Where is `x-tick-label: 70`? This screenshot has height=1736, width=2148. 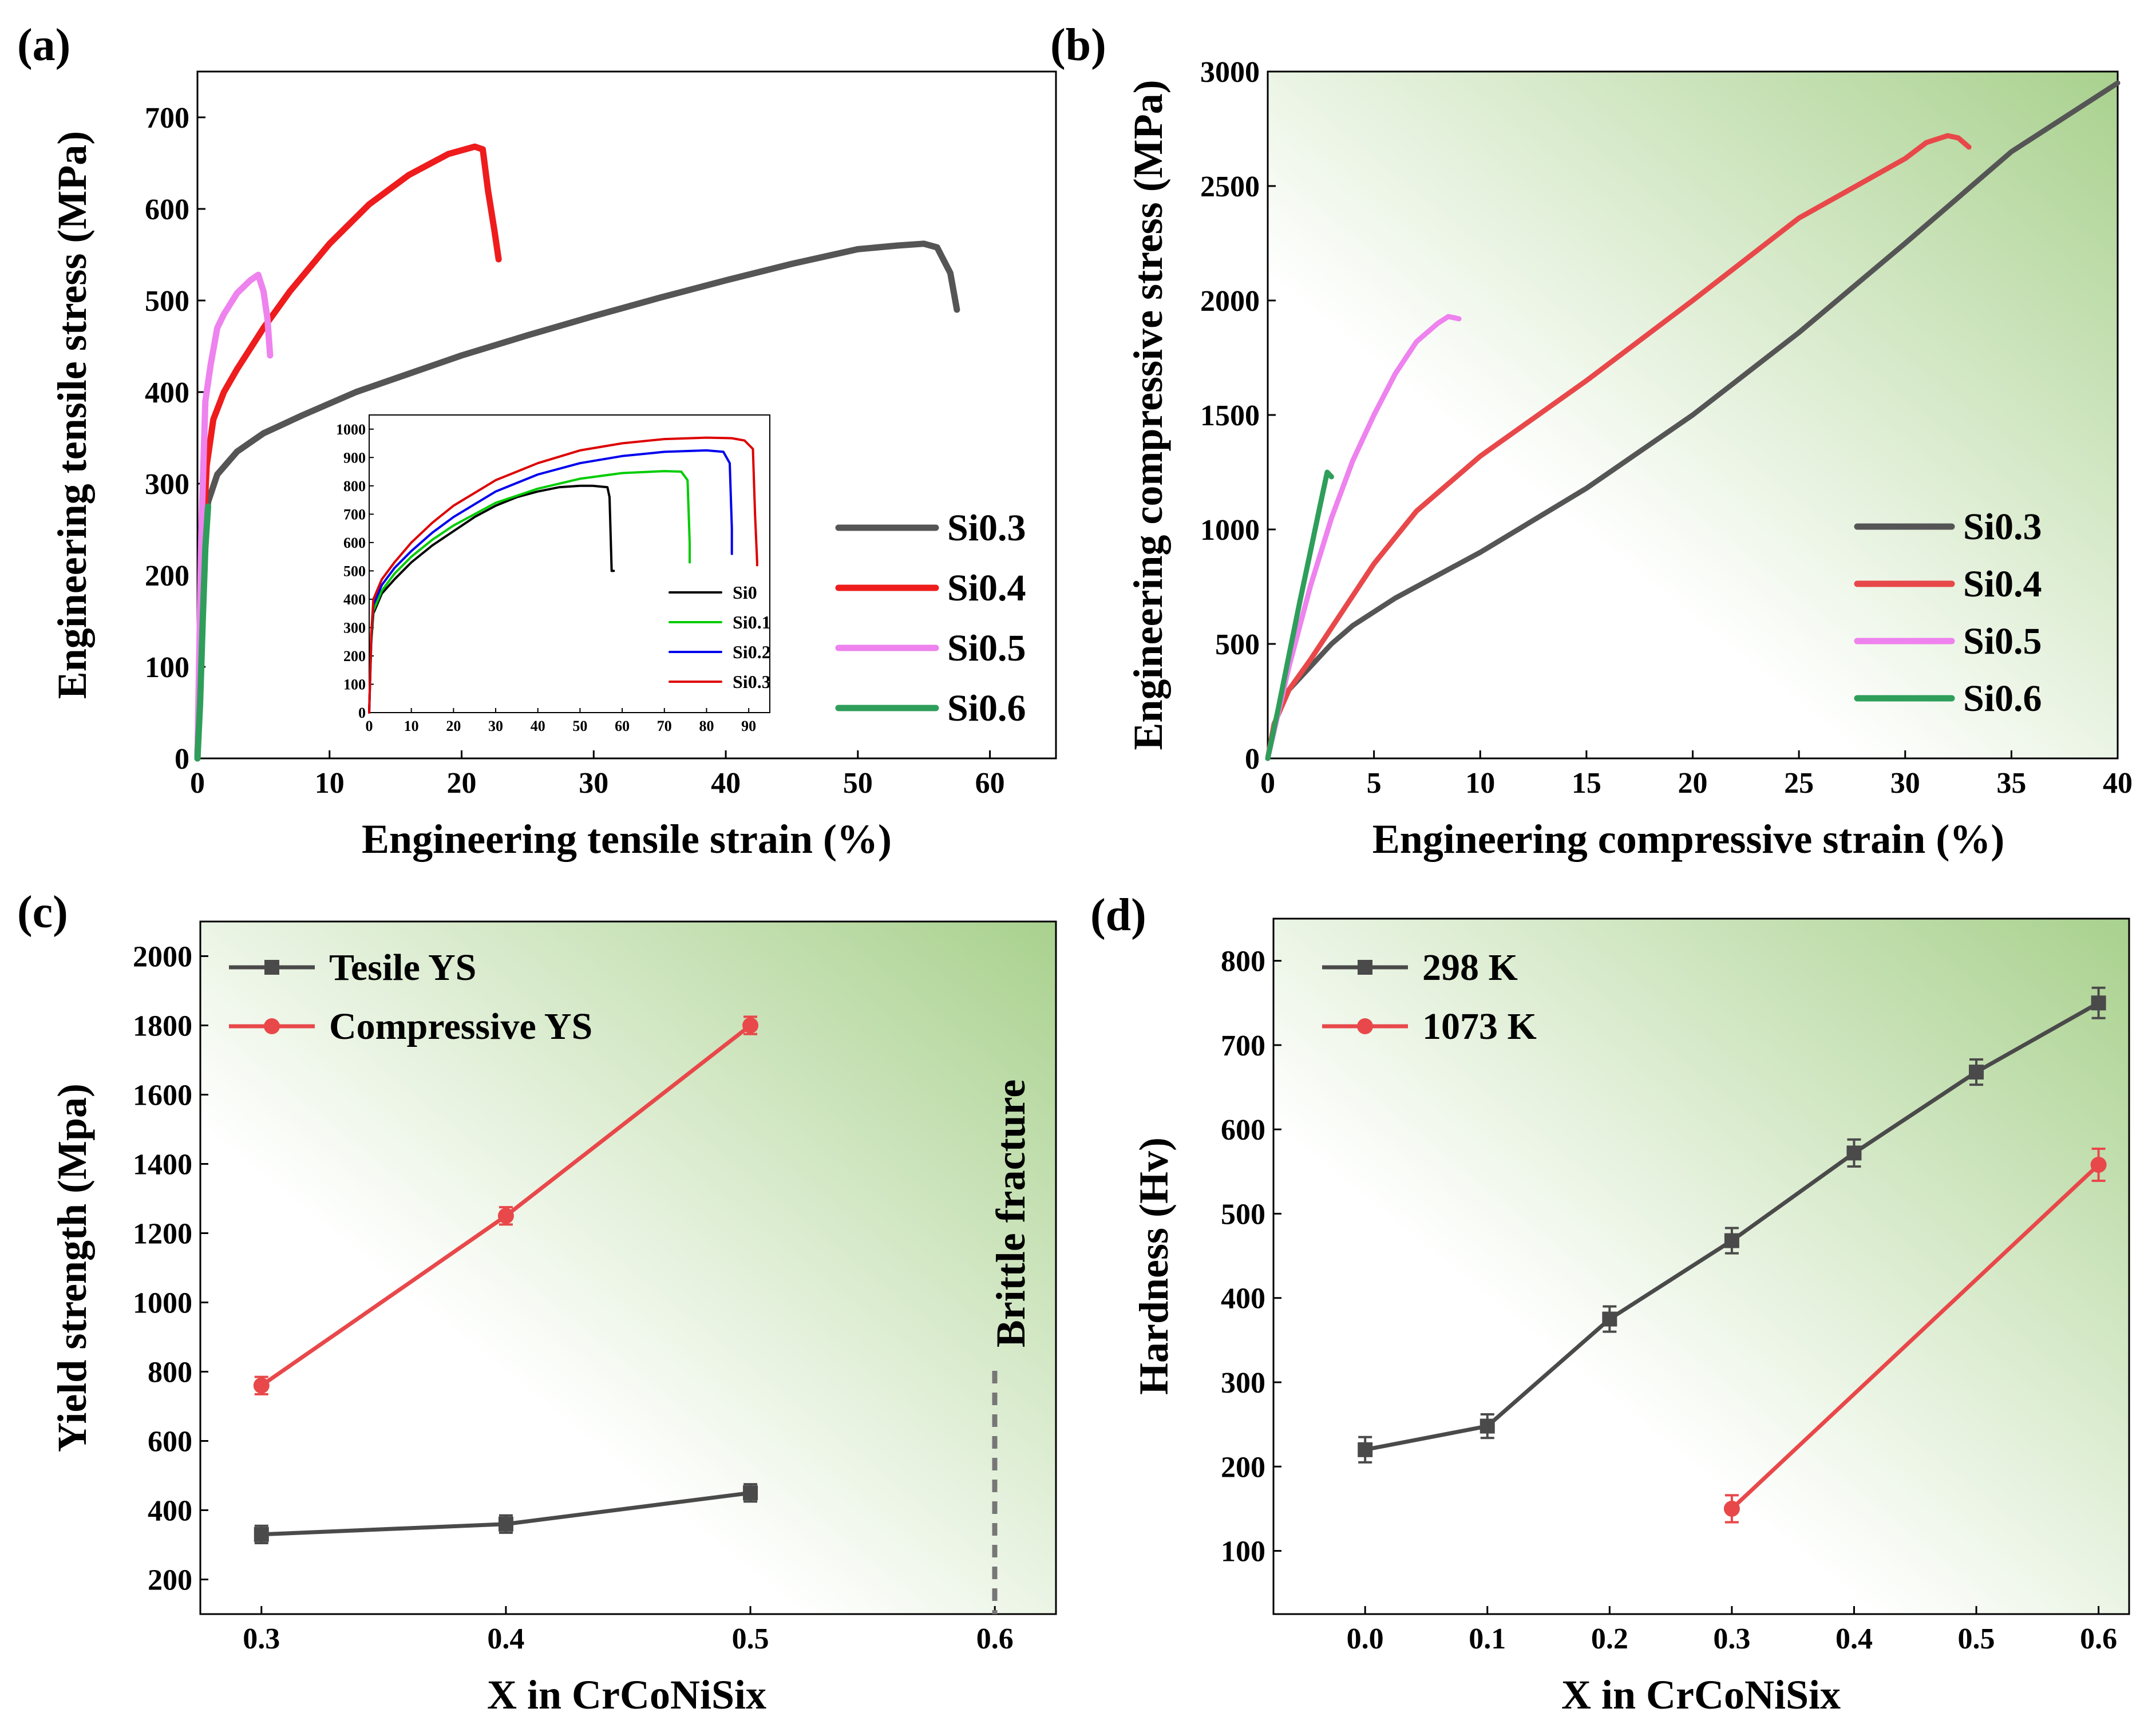 x-tick-label: 70 is located at coordinates (665, 726).